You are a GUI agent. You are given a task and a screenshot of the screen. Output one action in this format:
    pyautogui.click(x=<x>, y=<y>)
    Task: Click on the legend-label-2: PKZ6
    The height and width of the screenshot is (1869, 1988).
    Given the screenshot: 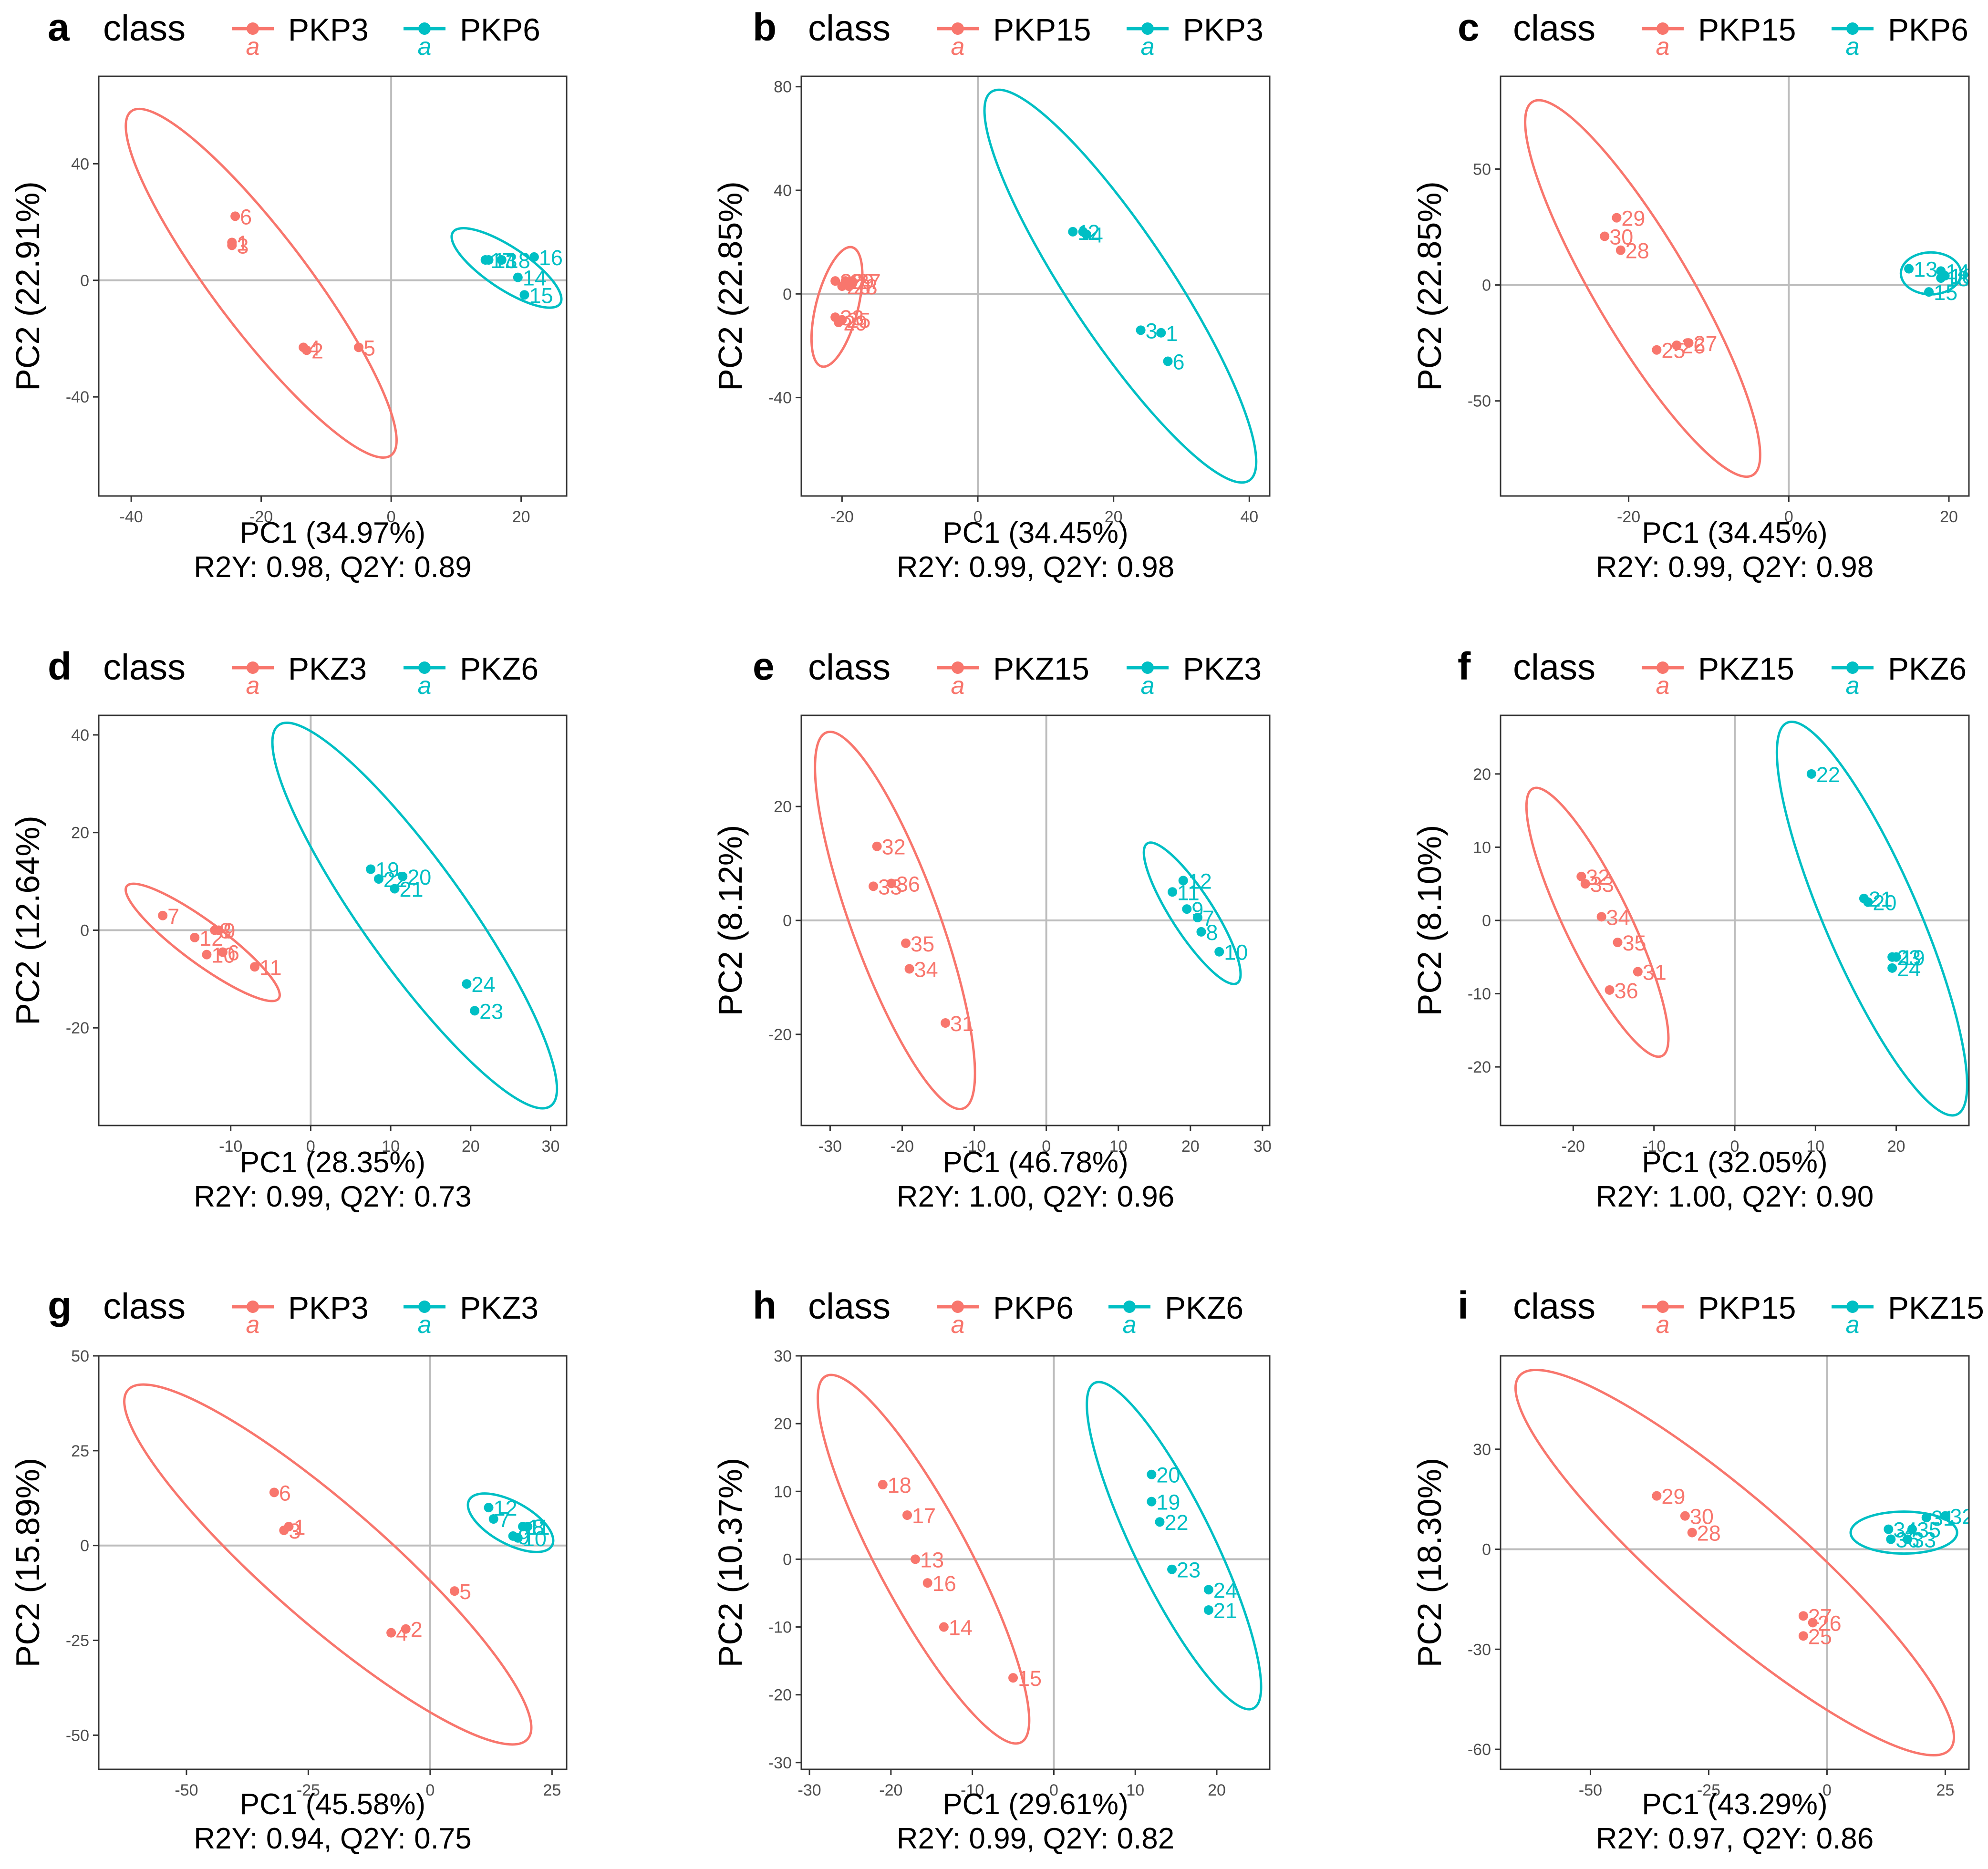 What is the action you would take?
    pyautogui.click(x=1204, y=1308)
    